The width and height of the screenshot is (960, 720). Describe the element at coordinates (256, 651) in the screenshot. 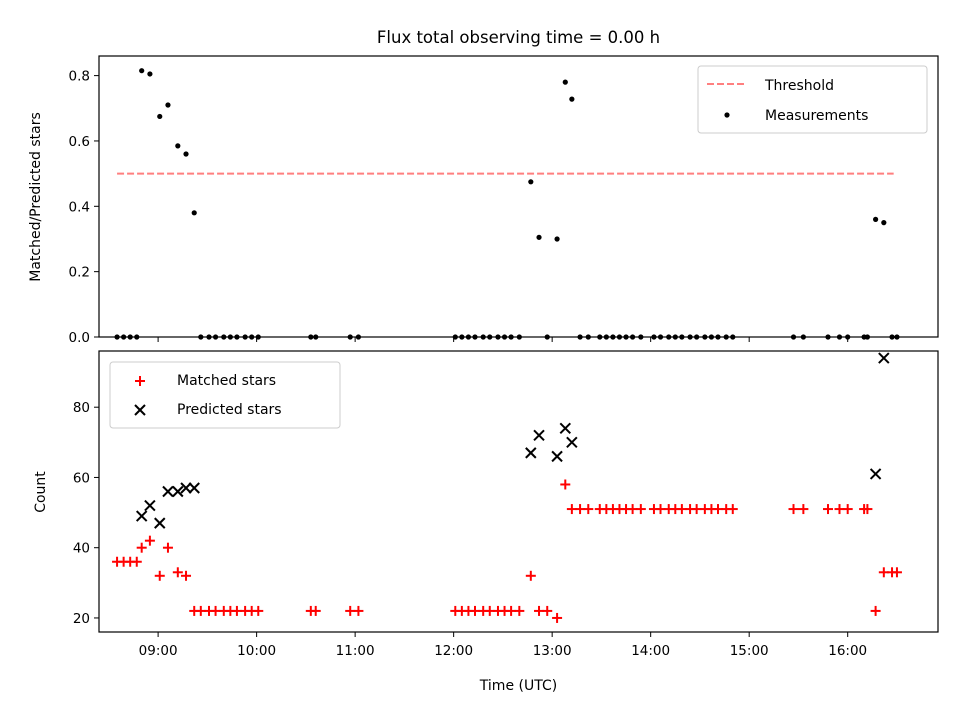

I see `x-tick-label: 10:00` at that location.